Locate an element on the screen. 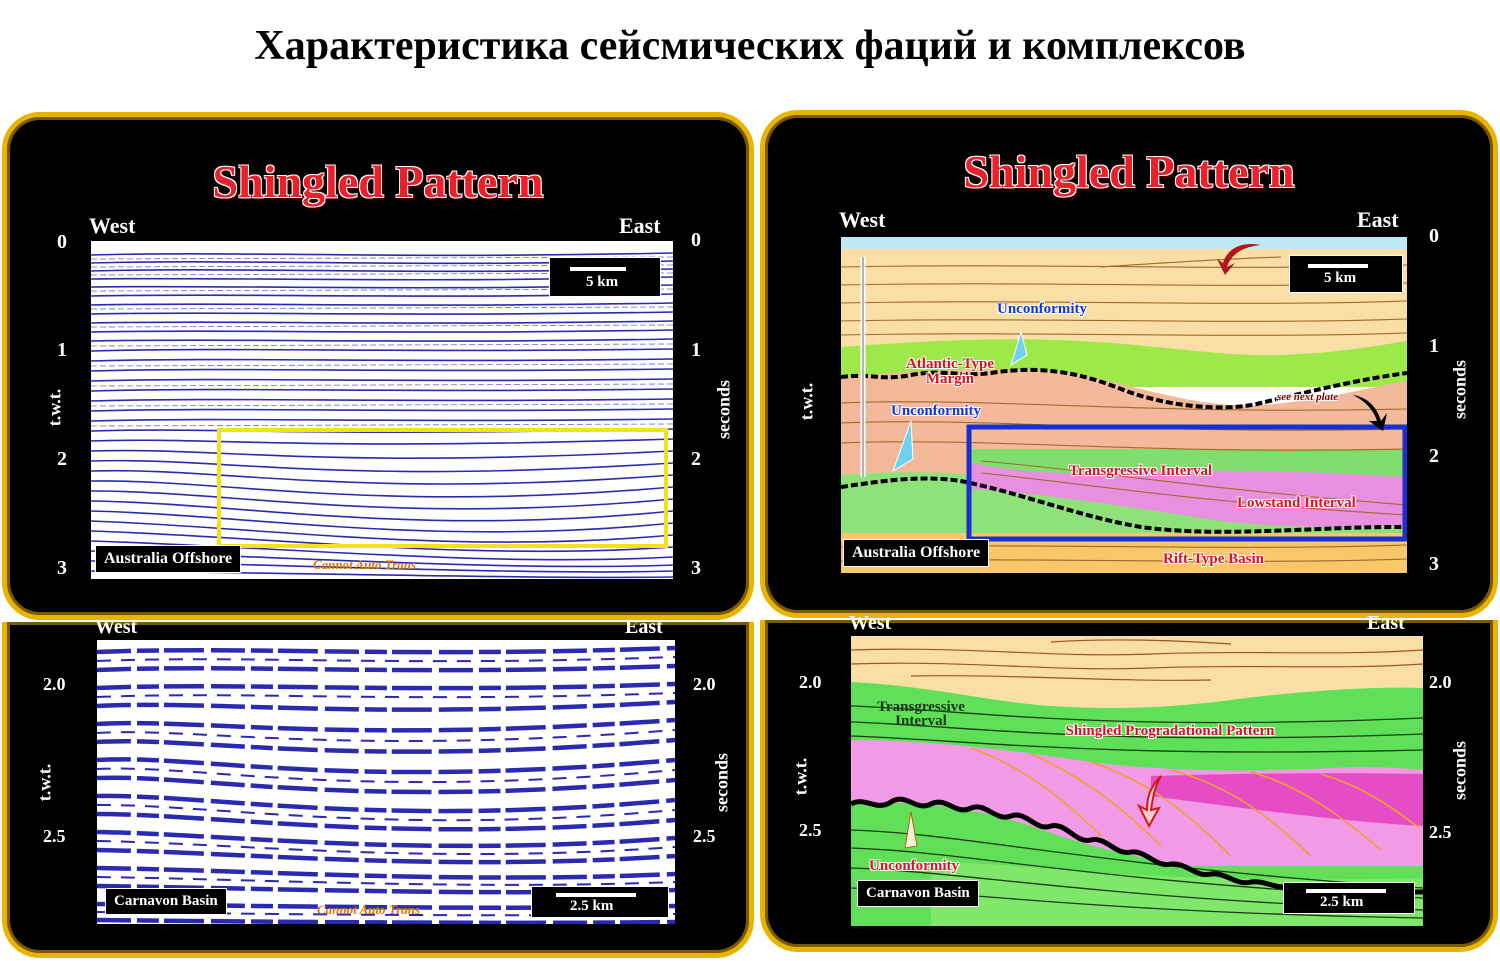  seismic-traces is located at coordinates (382, 415).